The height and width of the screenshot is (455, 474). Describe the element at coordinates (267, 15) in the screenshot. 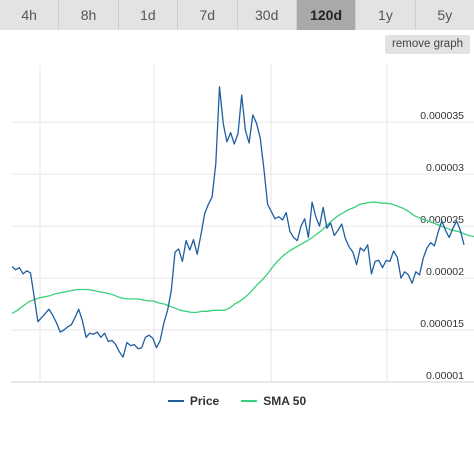

I see `tab-30d: 30d` at that location.